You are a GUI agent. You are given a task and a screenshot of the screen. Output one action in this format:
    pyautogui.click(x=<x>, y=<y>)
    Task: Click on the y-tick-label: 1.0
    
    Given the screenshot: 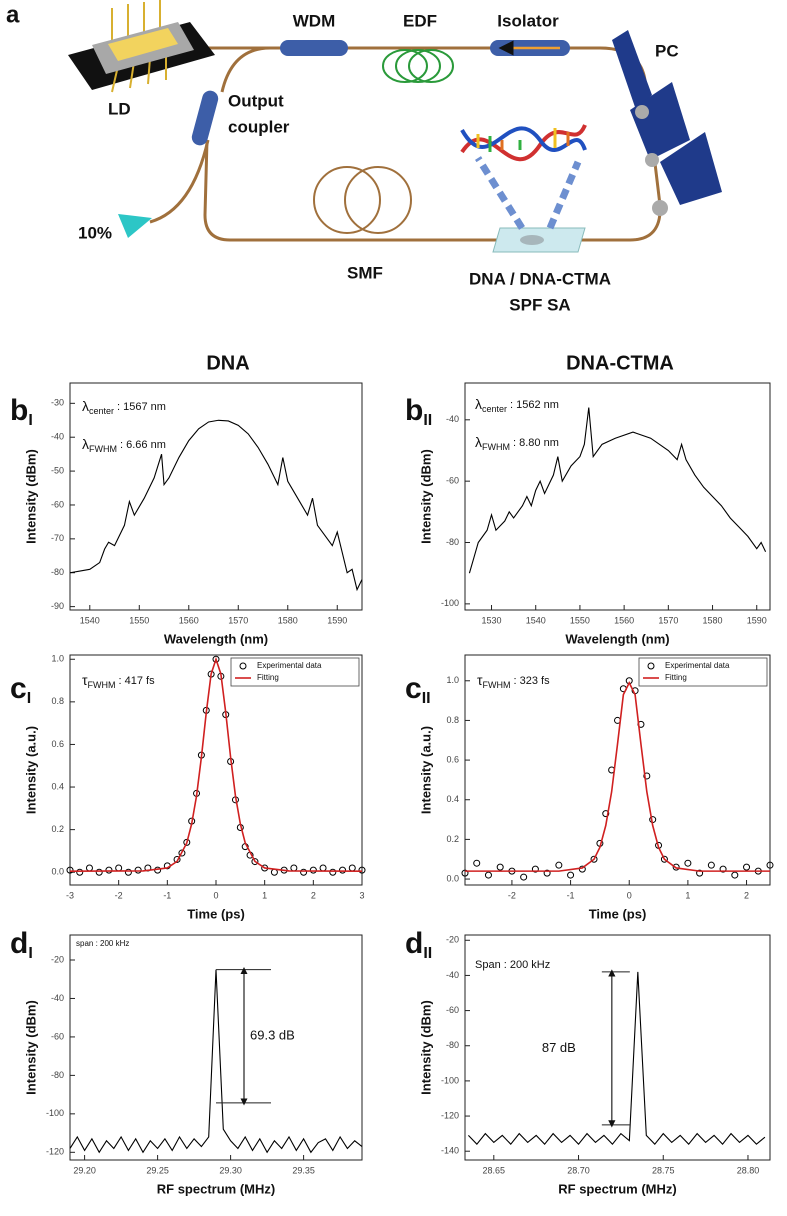 What is the action you would take?
    pyautogui.click(x=452, y=680)
    